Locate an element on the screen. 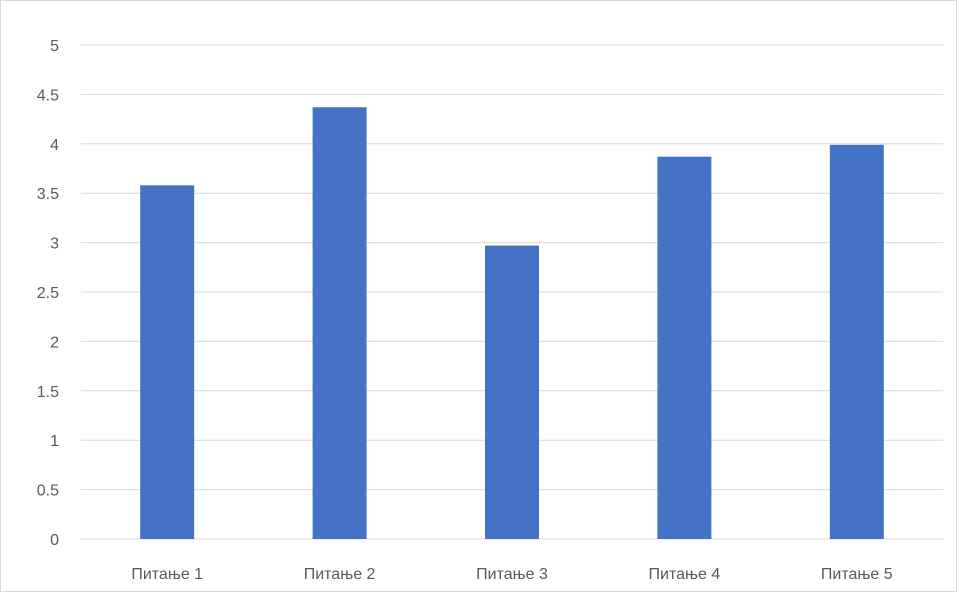 This screenshot has height=593, width=957. y-tick-label: 5 is located at coordinates (54, 46).